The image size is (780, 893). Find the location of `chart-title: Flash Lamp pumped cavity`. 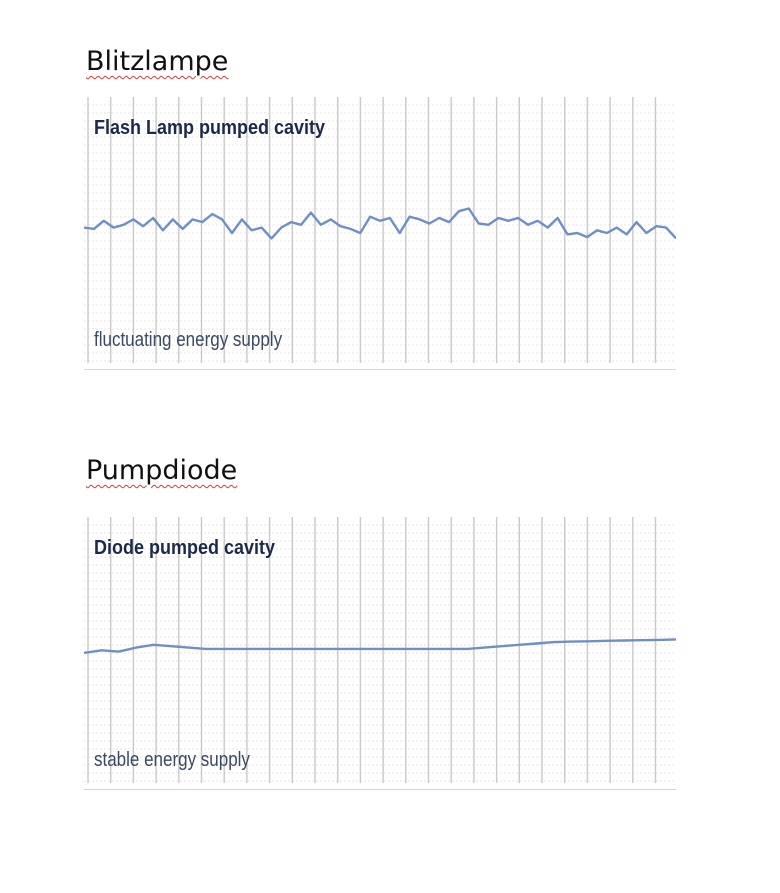

chart-title: Flash Lamp pumped cavity is located at coordinates (210, 128).